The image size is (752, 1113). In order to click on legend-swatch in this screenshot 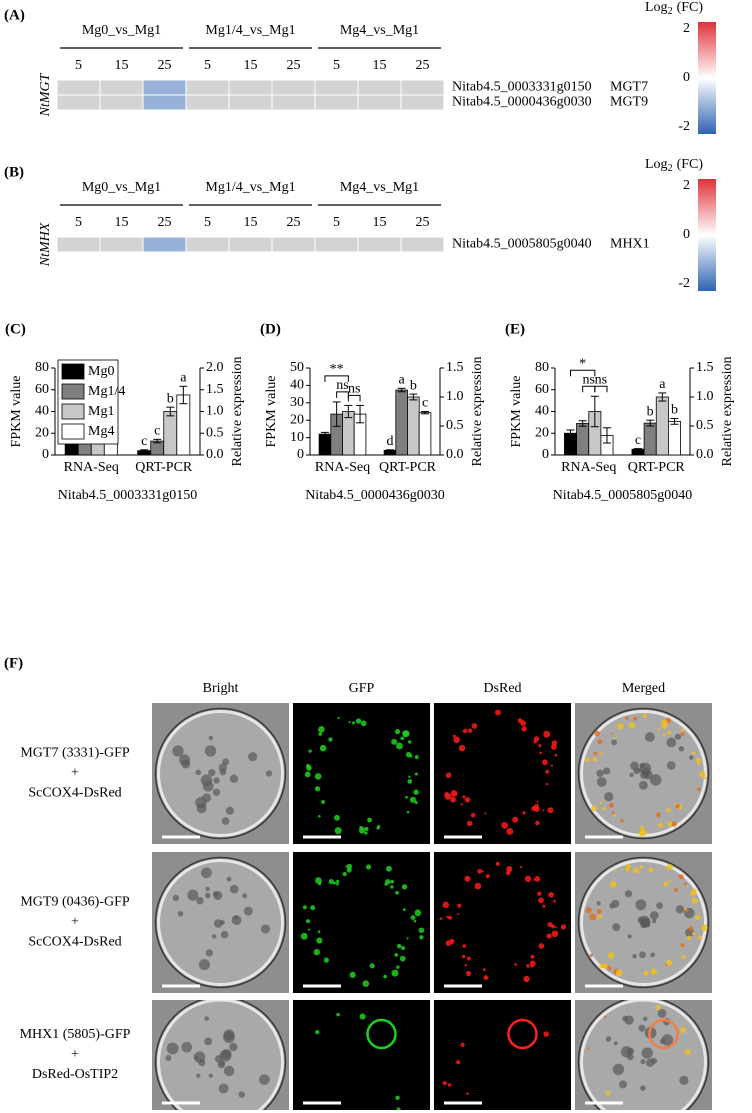, I will do `click(73, 431)`.